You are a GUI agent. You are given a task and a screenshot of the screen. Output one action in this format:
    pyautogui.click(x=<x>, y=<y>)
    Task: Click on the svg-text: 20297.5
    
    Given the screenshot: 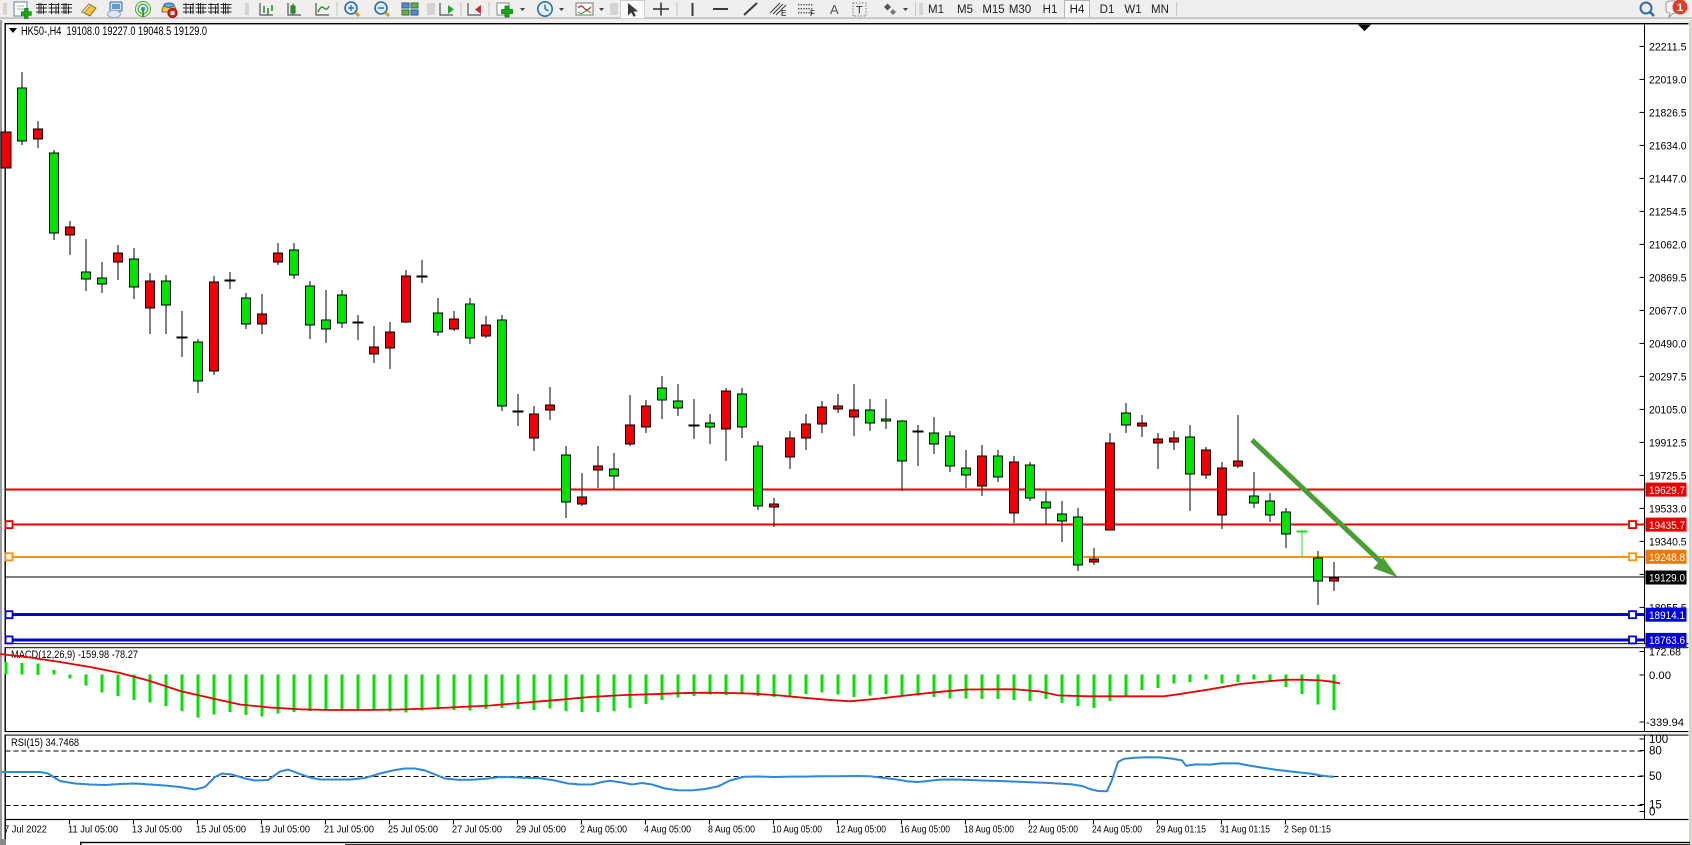 What is the action you would take?
    pyautogui.click(x=1668, y=377)
    